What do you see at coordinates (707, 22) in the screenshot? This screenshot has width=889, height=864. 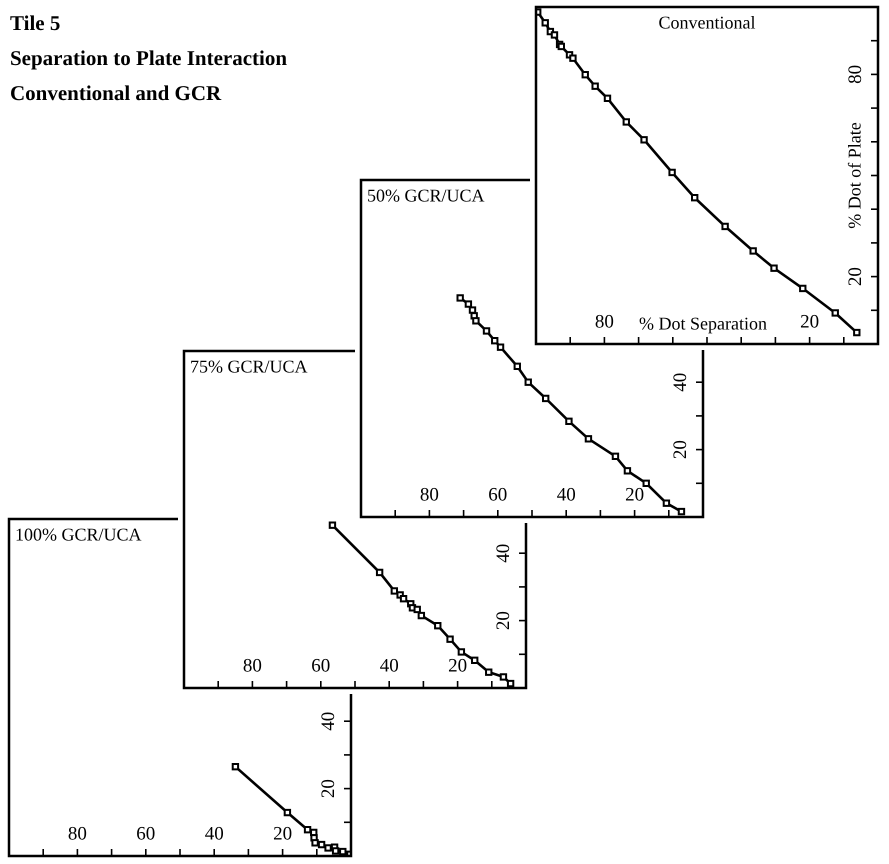 I see `chart-title: Conventional` at bounding box center [707, 22].